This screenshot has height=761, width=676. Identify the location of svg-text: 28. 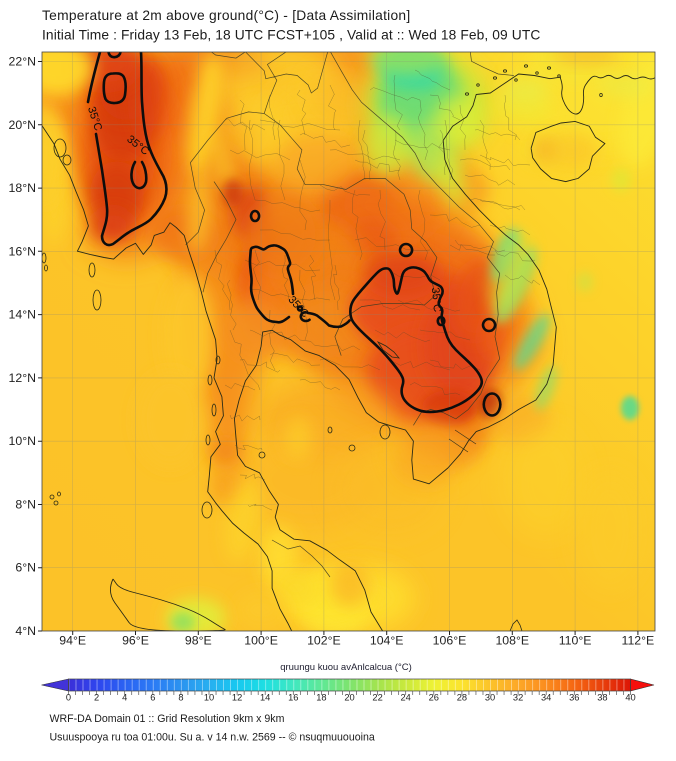
(462, 698).